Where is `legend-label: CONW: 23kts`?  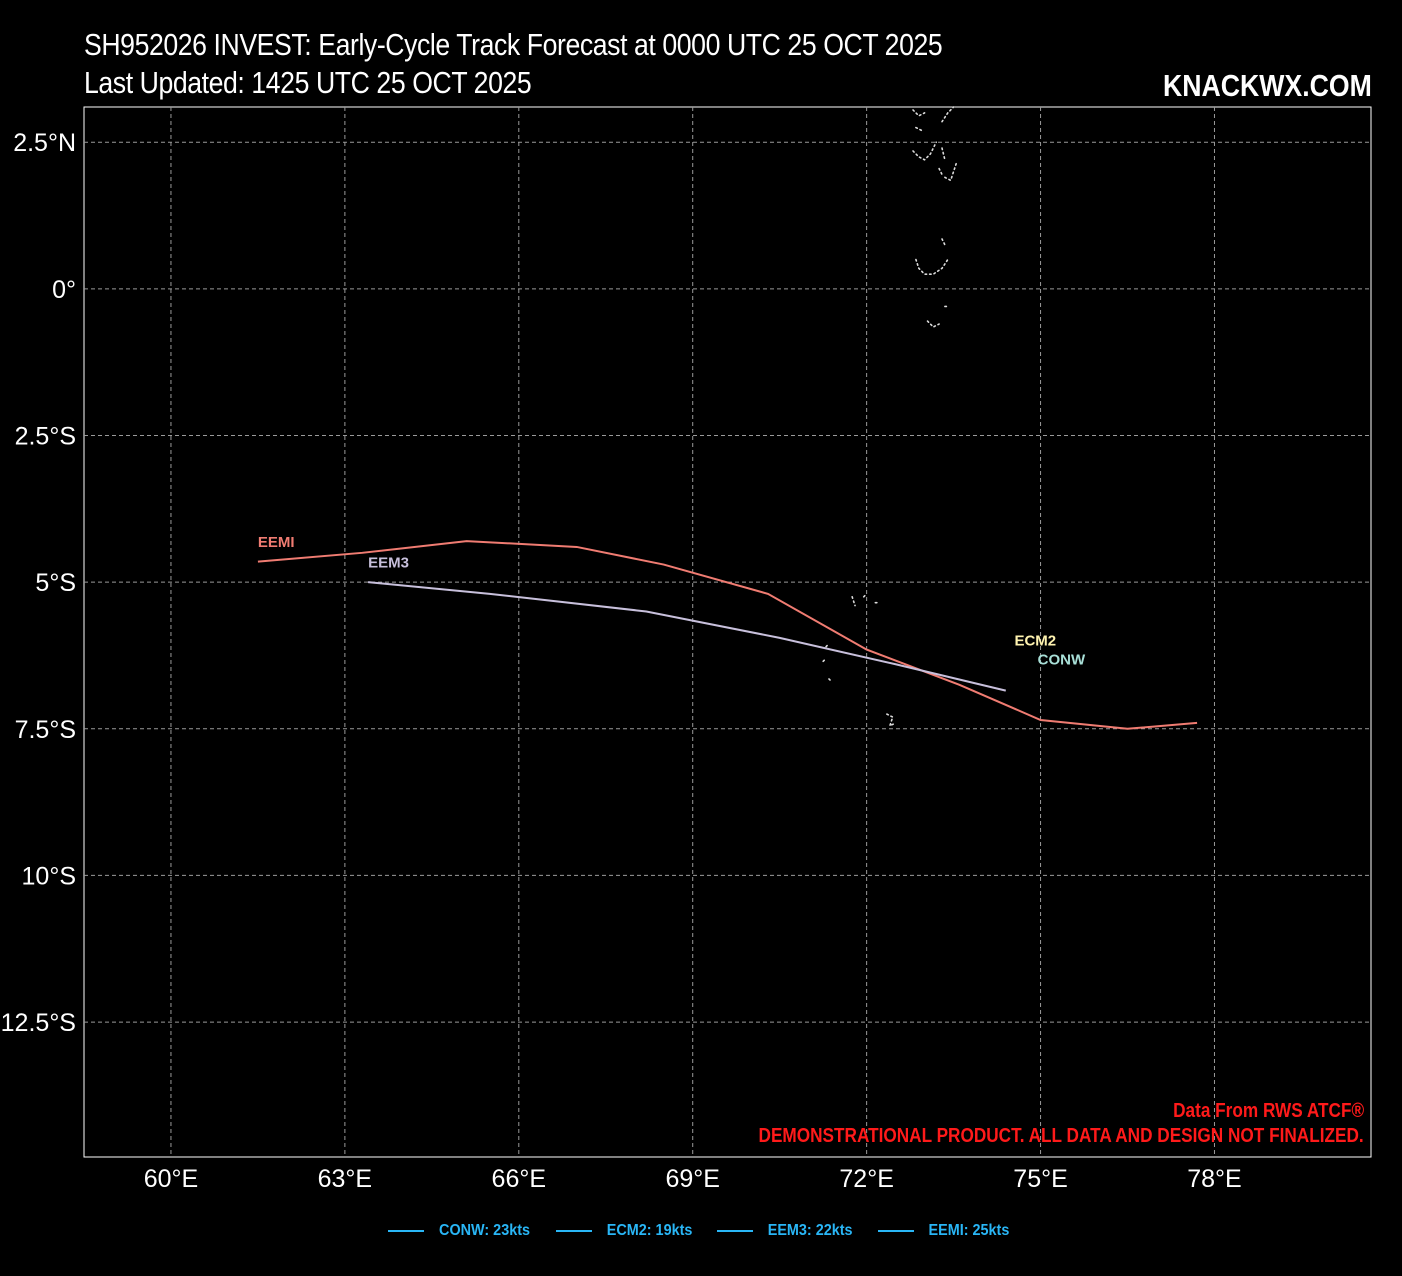
legend-label: CONW: 23kts is located at coordinates (485, 1230).